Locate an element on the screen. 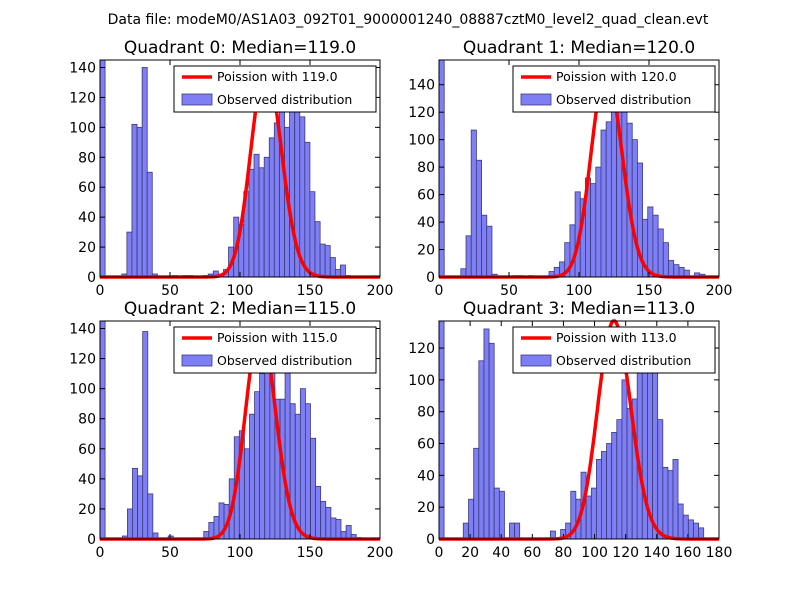  panel-title: Quadrant 3: Median=113.0 is located at coordinates (579, 309).